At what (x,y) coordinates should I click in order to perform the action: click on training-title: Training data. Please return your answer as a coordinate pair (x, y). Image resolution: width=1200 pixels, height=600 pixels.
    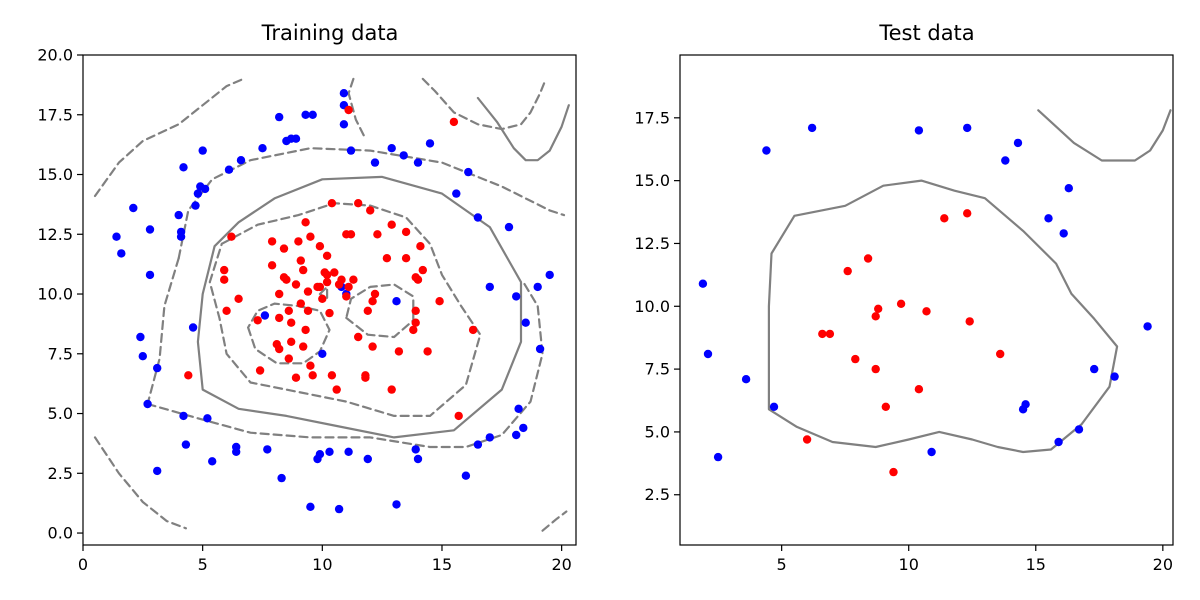
    Looking at the image, I should click on (330, 33).